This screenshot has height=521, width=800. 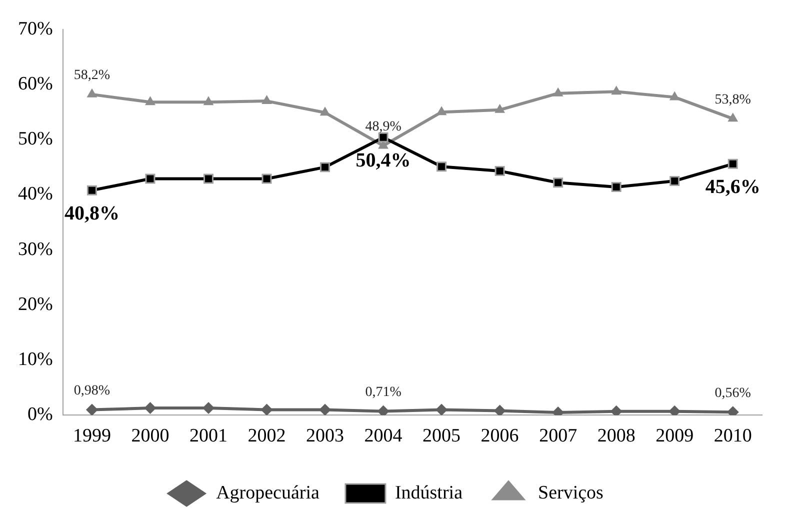 I want to click on data-label: 0,98%, so click(x=92, y=390).